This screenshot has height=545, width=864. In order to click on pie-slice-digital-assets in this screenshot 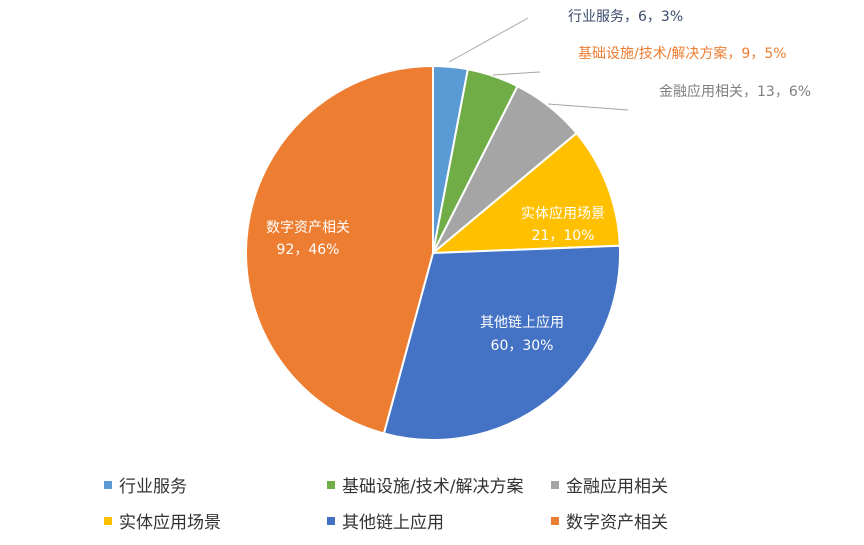, I will do `click(339, 249)`.